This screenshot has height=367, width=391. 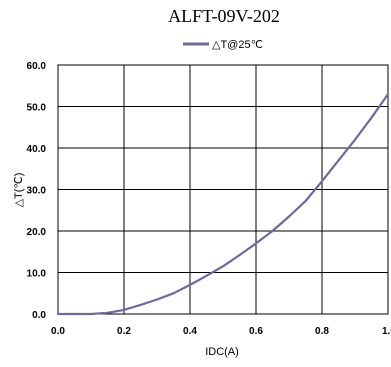 What do you see at coordinates (37, 66) in the screenshot?
I see `y-tick-label: 60.0` at bounding box center [37, 66].